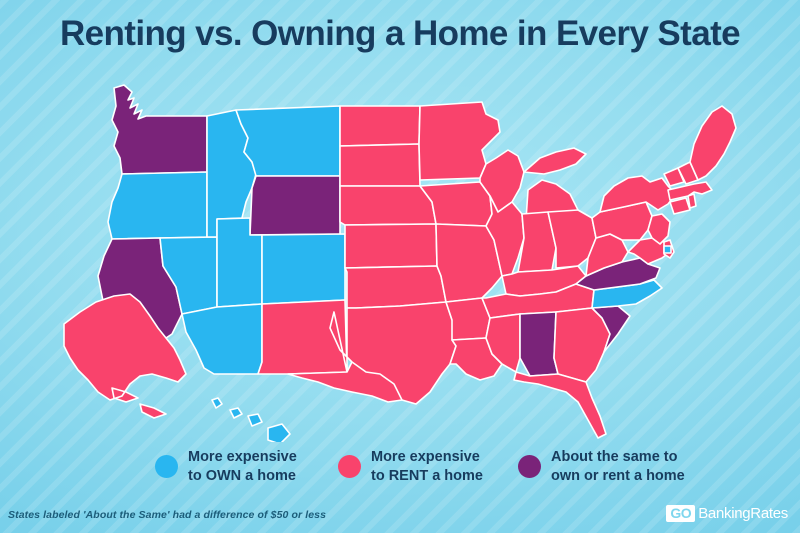 Image resolution: width=800 pixels, height=533 pixels. What do you see at coordinates (166, 467) in the screenshot?
I see `legend-swatch-own-icon` at bounding box center [166, 467].